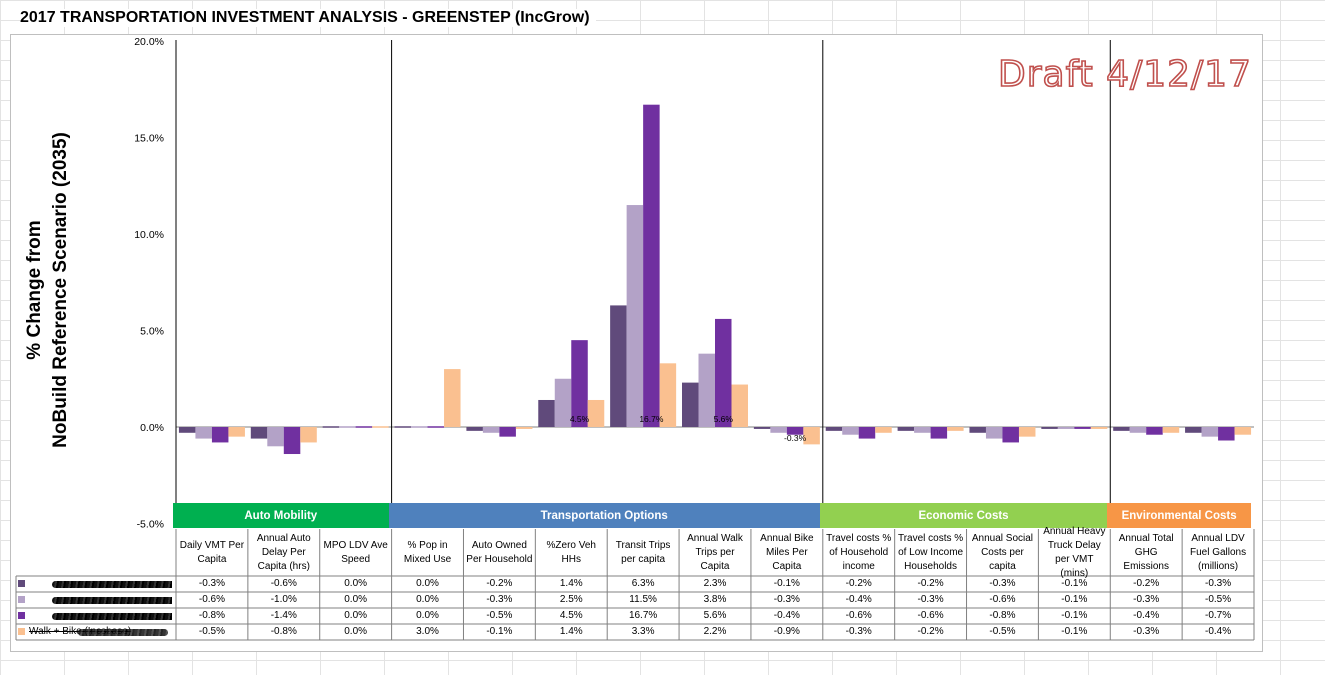 The image size is (1325, 675). Describe the element at coordinates (955, 429) in the screenshot. I see `bar-s4-c11` at that location.